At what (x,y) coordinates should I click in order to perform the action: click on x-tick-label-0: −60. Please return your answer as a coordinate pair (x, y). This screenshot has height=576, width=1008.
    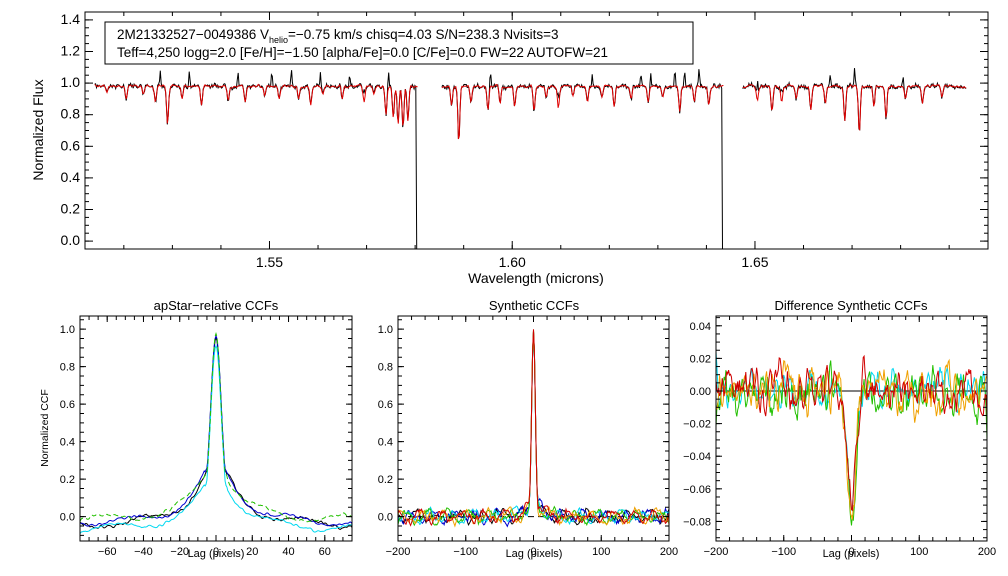
    Looking at the image, I should click on (107, 552).